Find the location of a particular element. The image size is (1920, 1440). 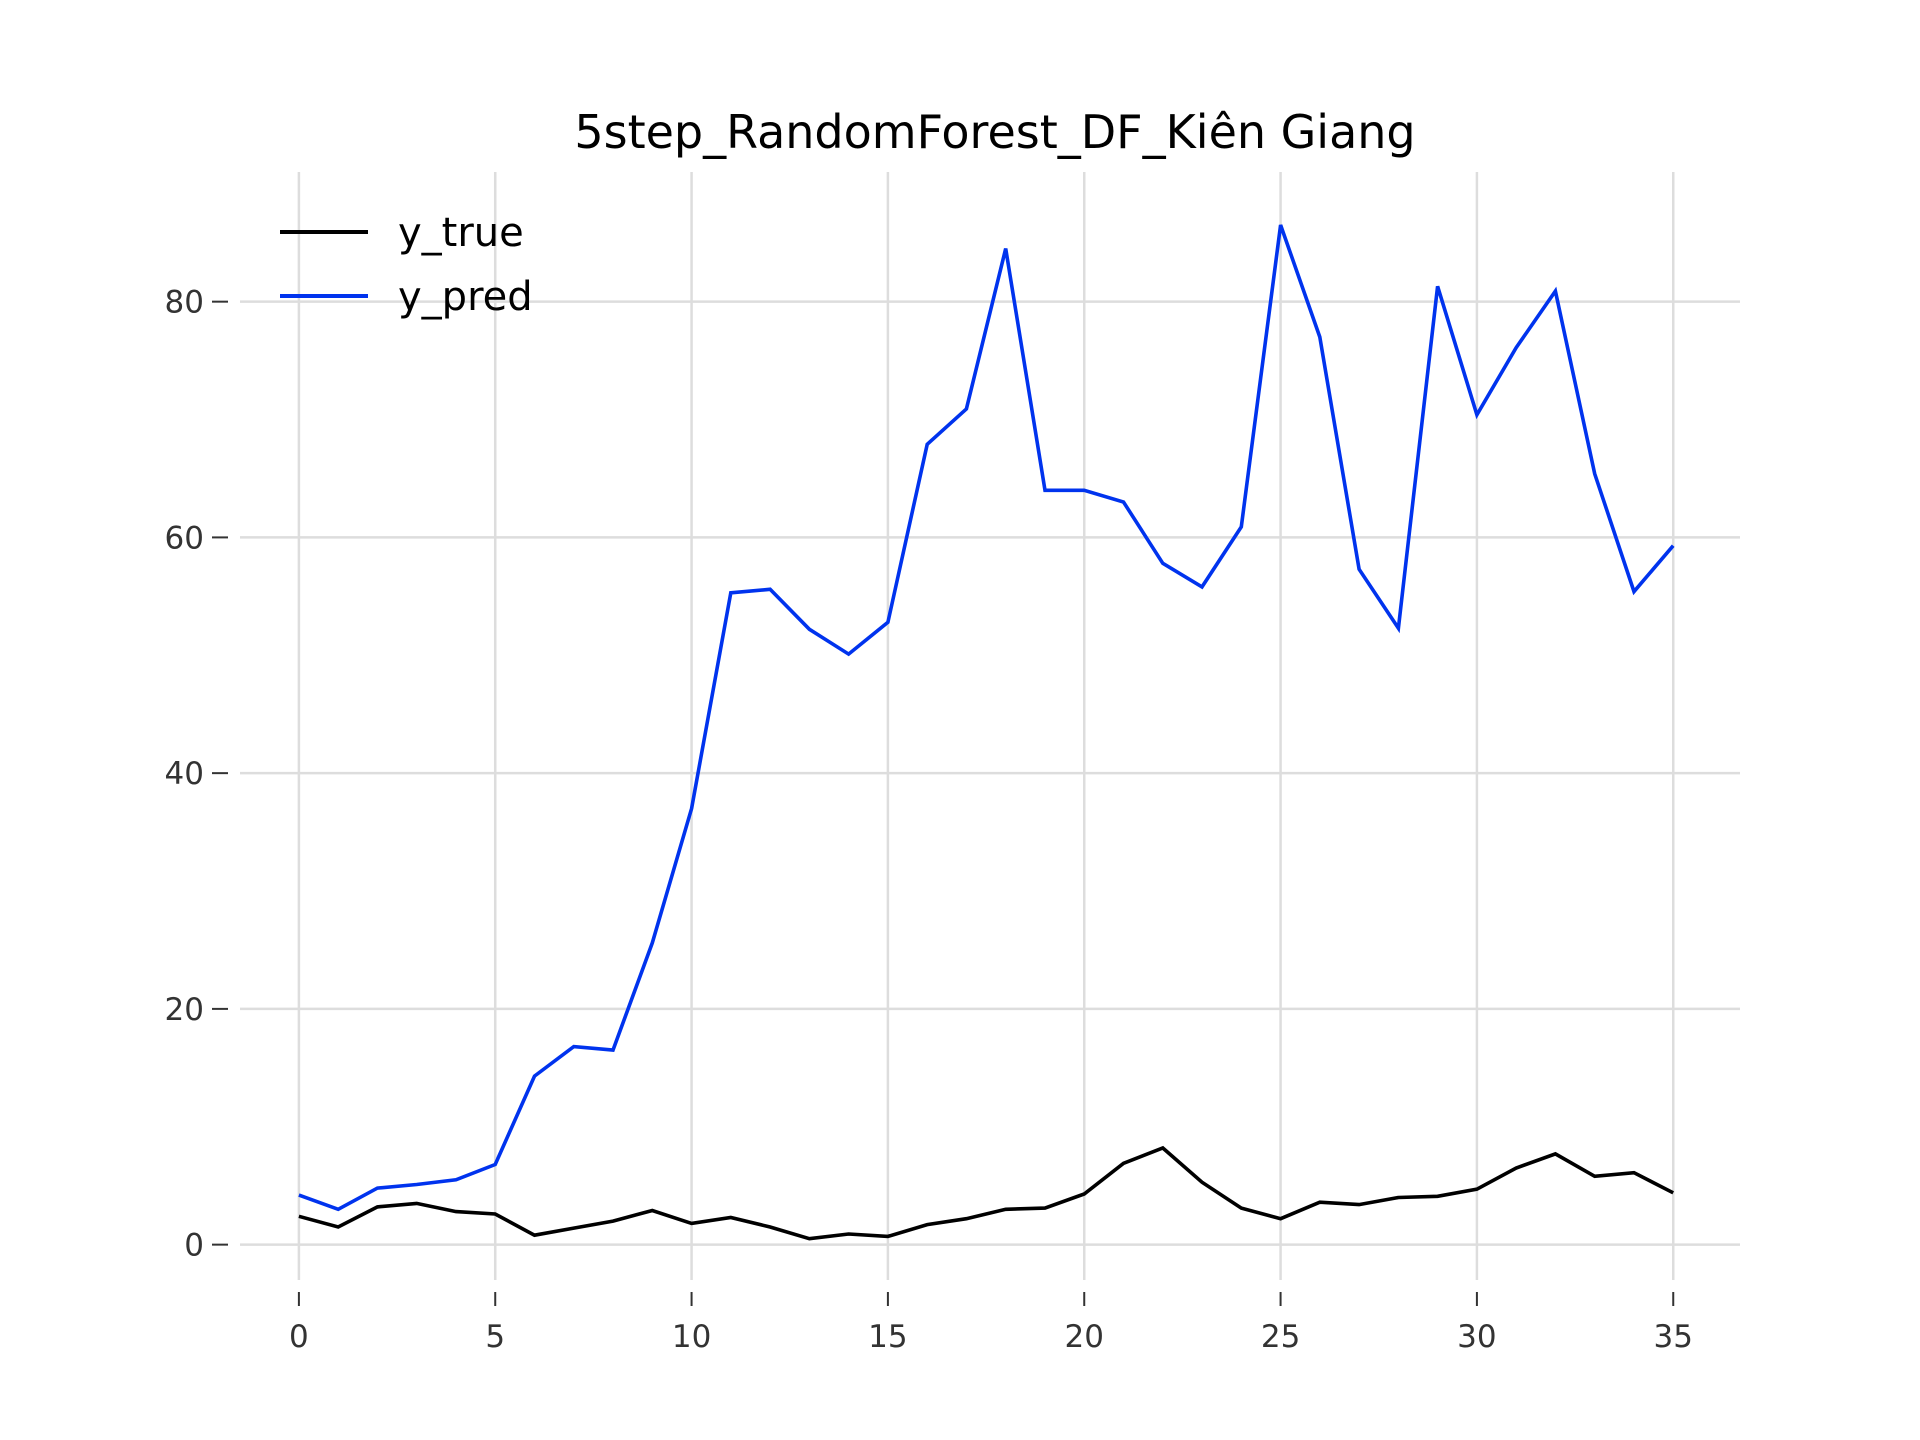

legend-label: y_pred is located at coordinates (465, 297).